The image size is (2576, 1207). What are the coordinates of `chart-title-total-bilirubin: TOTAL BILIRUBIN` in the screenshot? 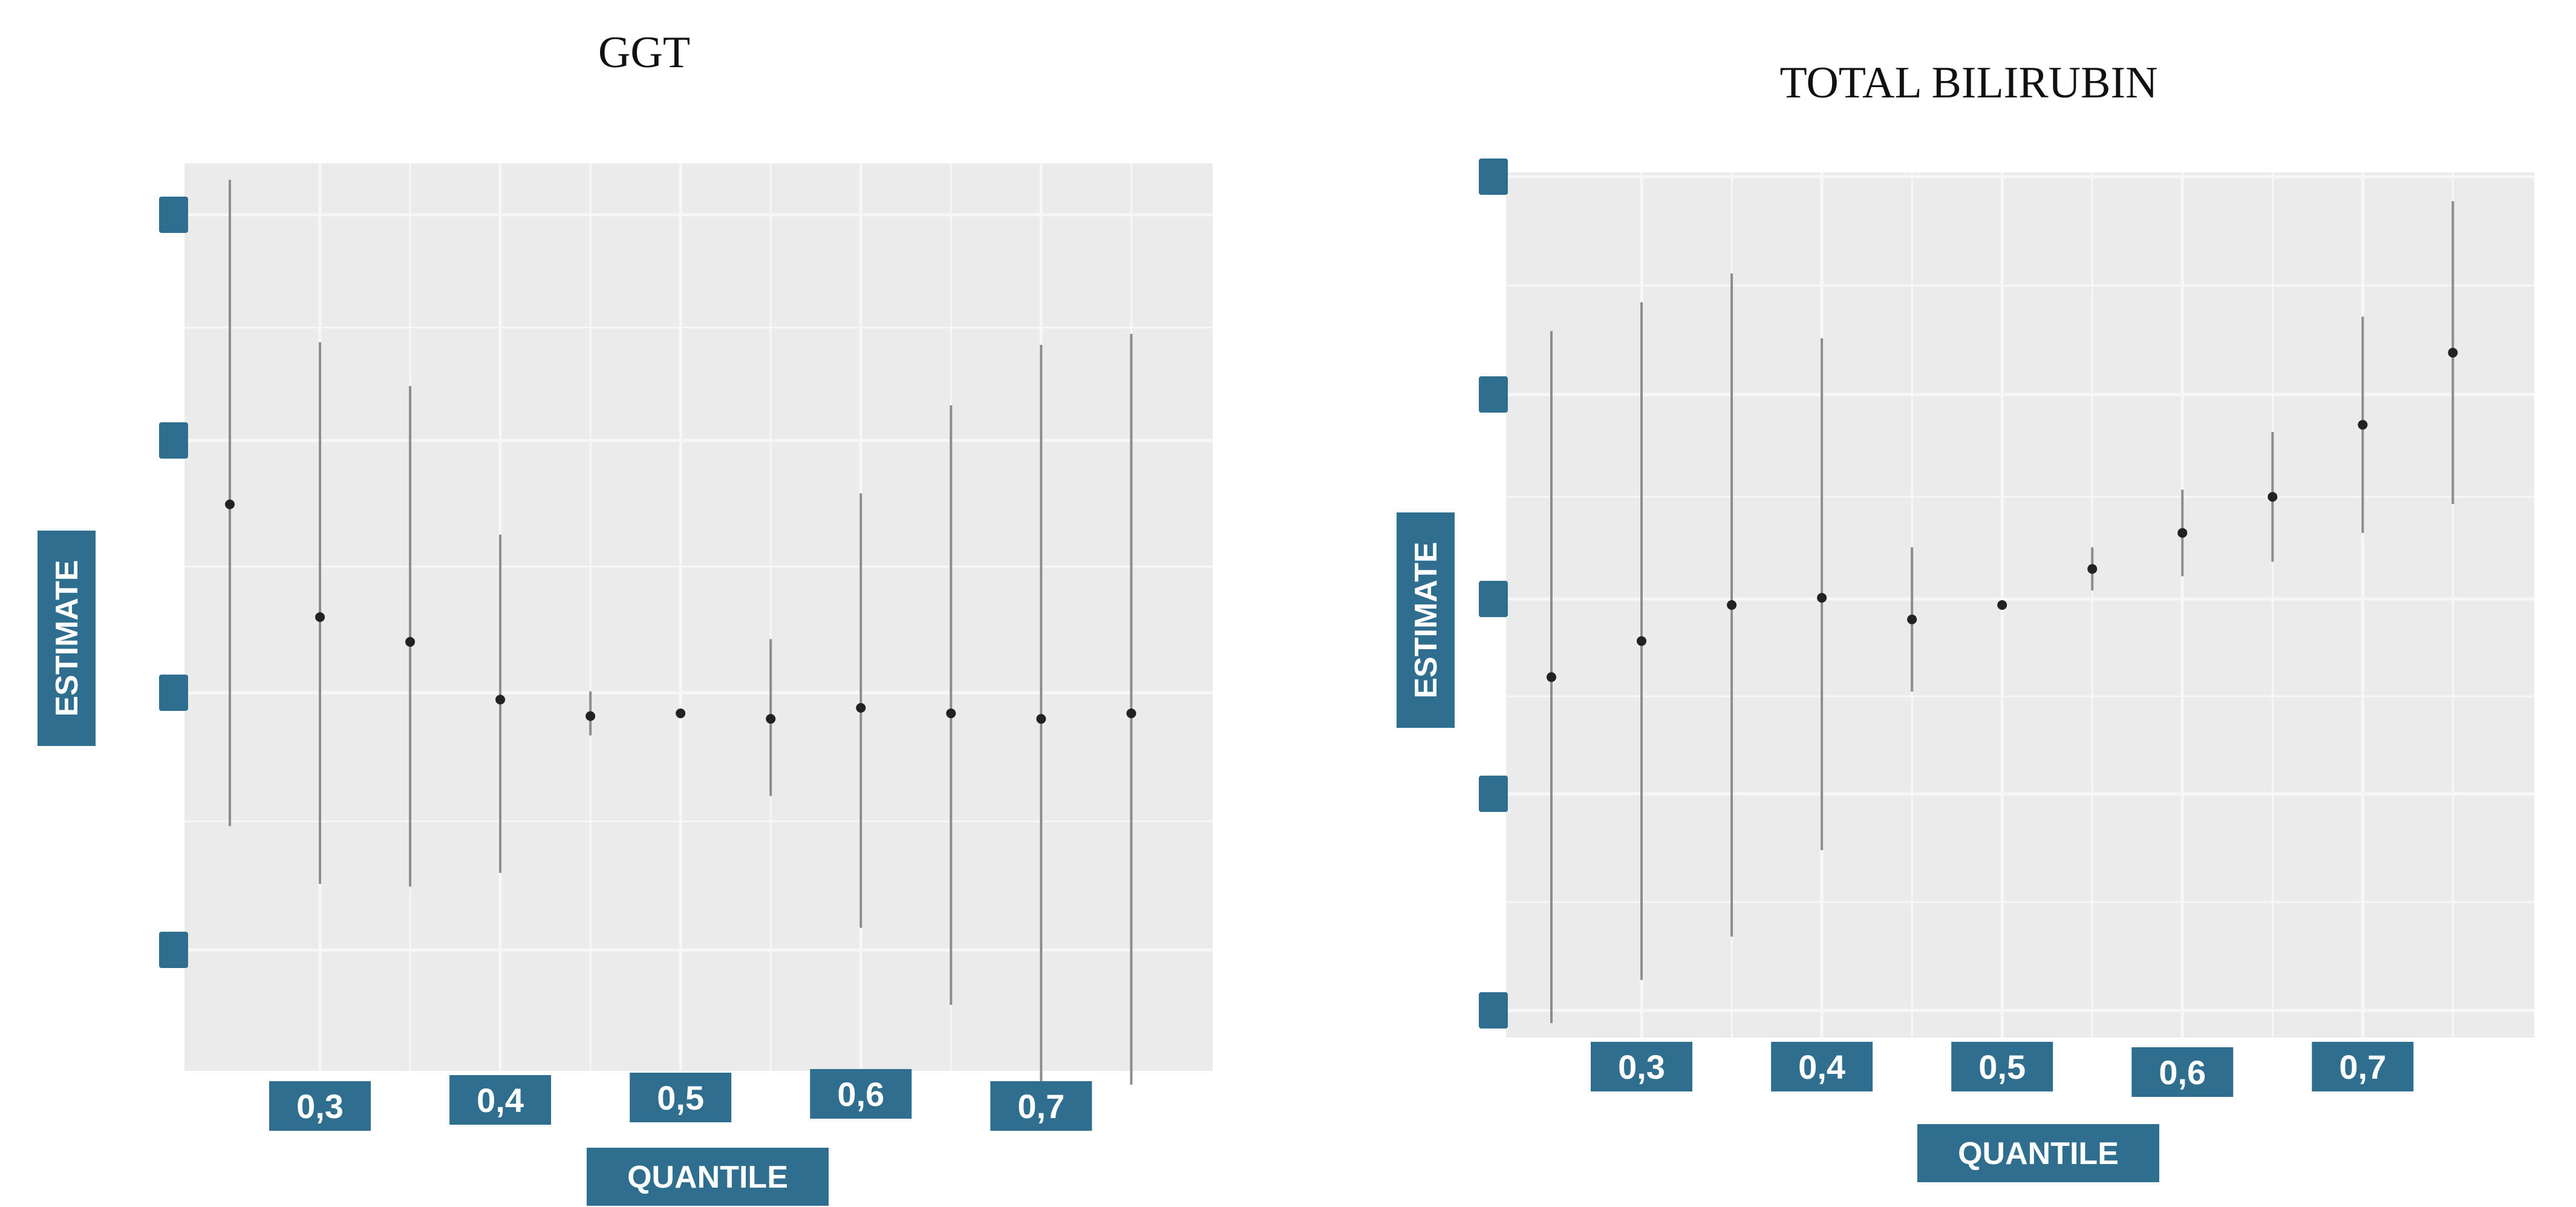 It's located at (1968, 83).